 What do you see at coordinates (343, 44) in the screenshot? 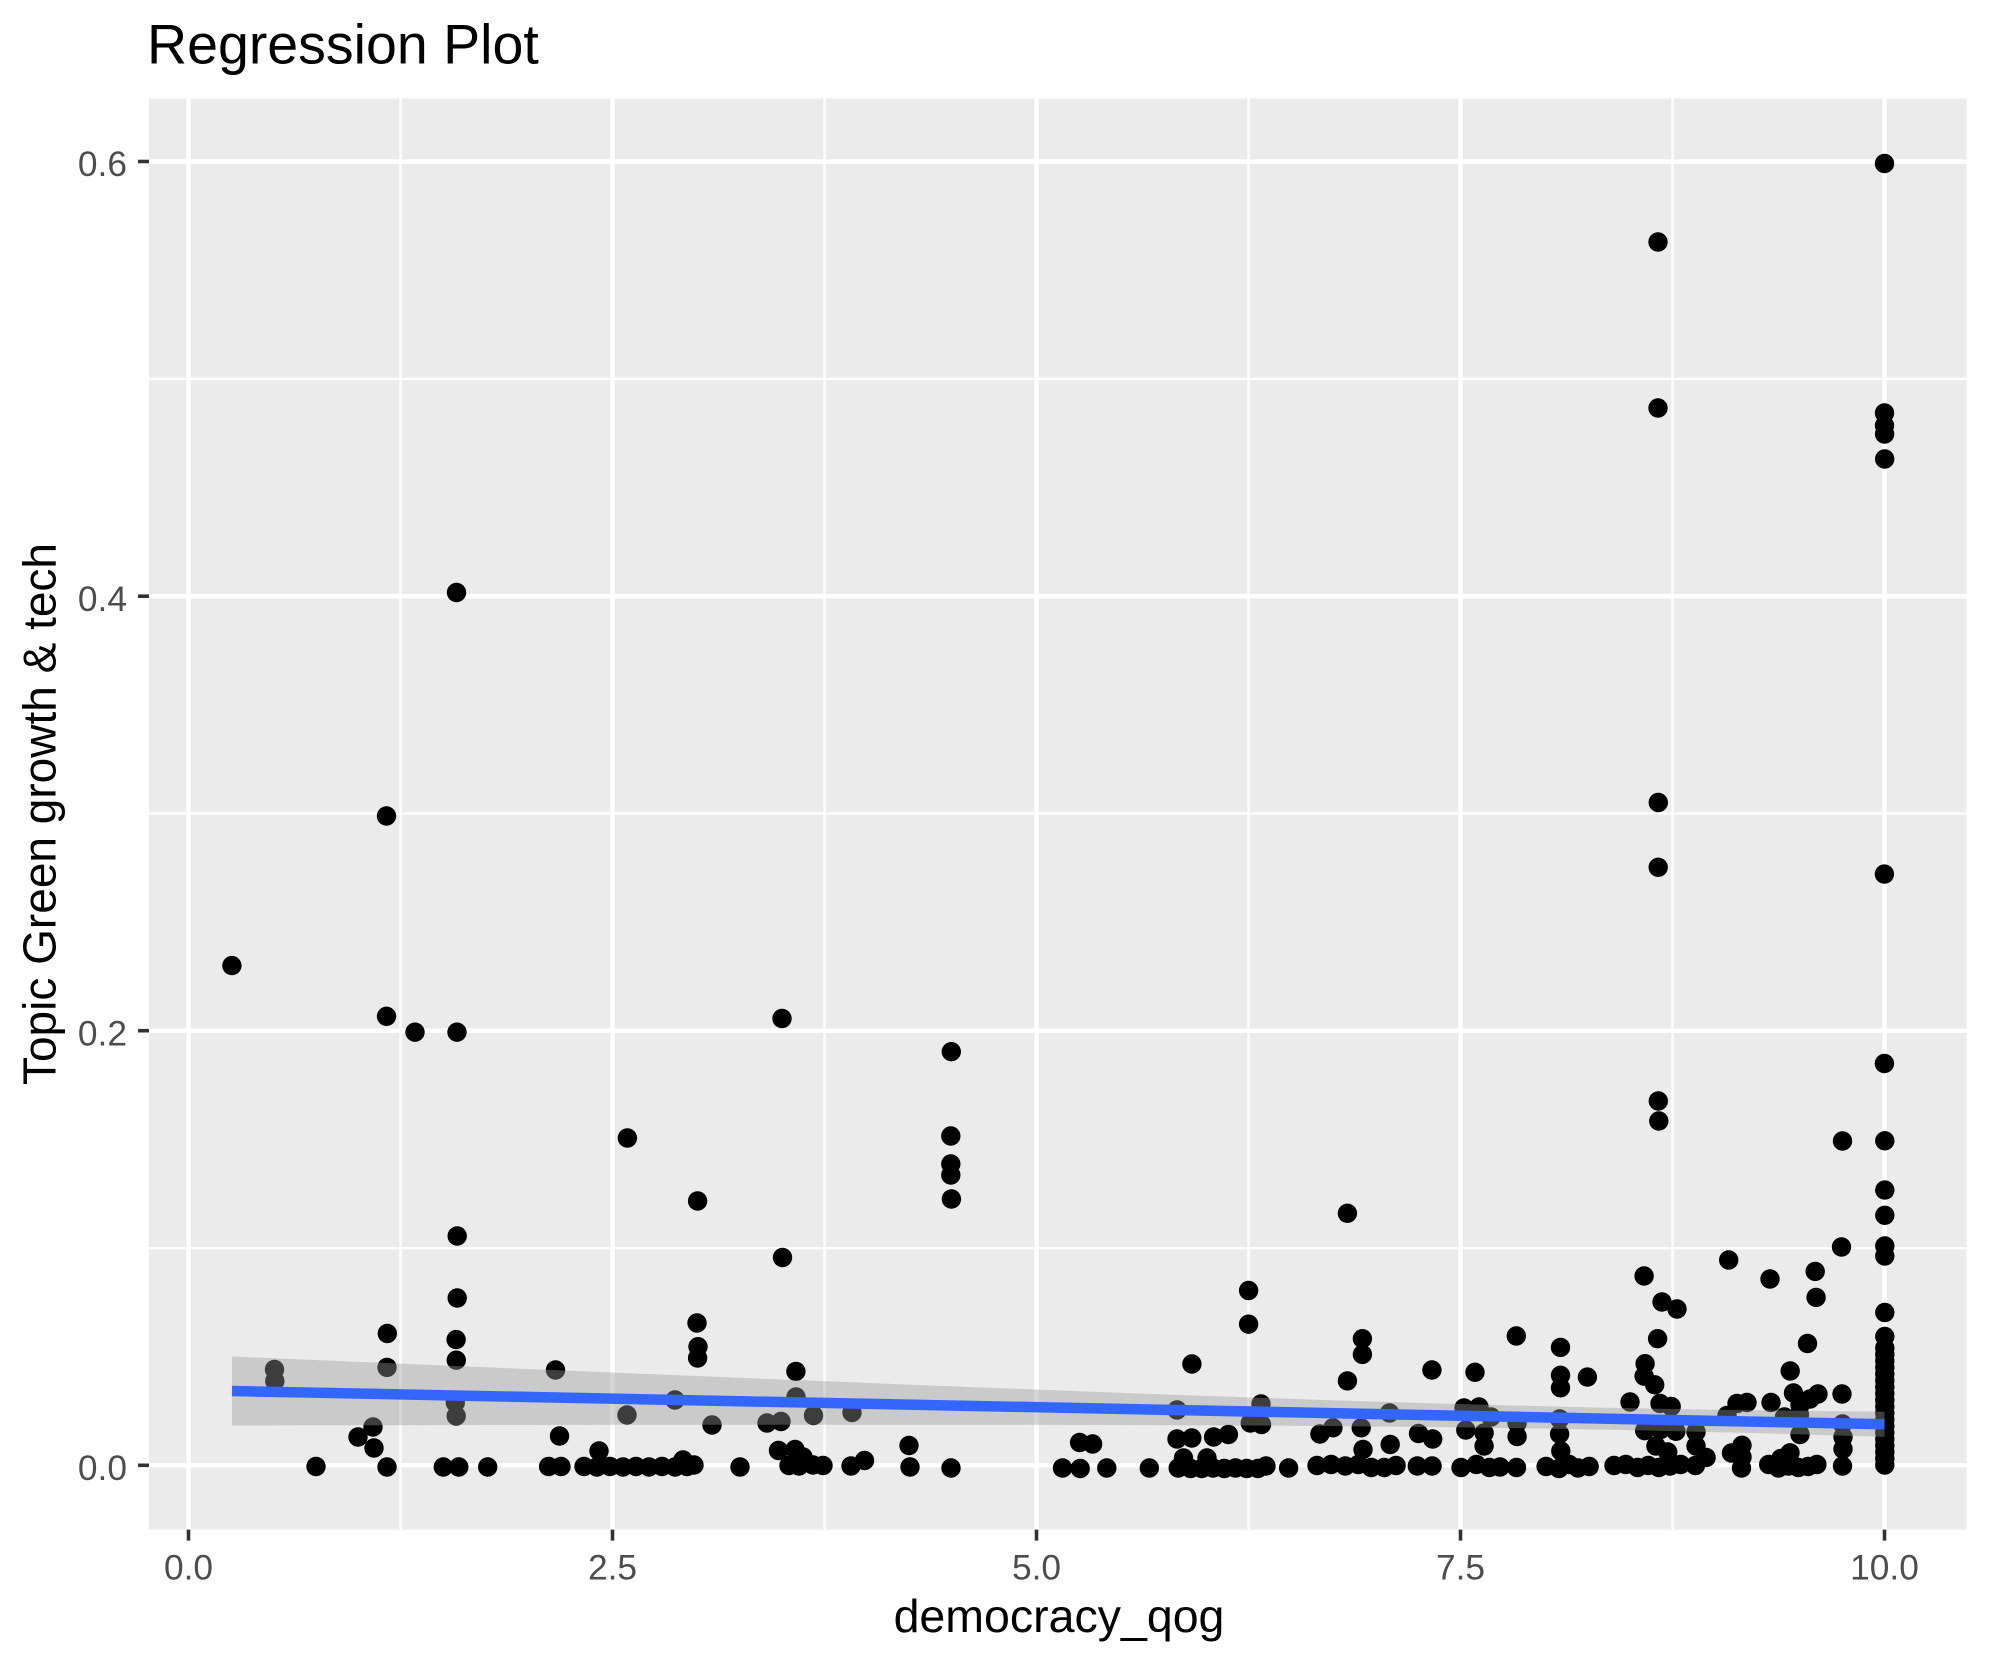
I see `svg-text: Regression Plot` at bounding box center [343, 44].